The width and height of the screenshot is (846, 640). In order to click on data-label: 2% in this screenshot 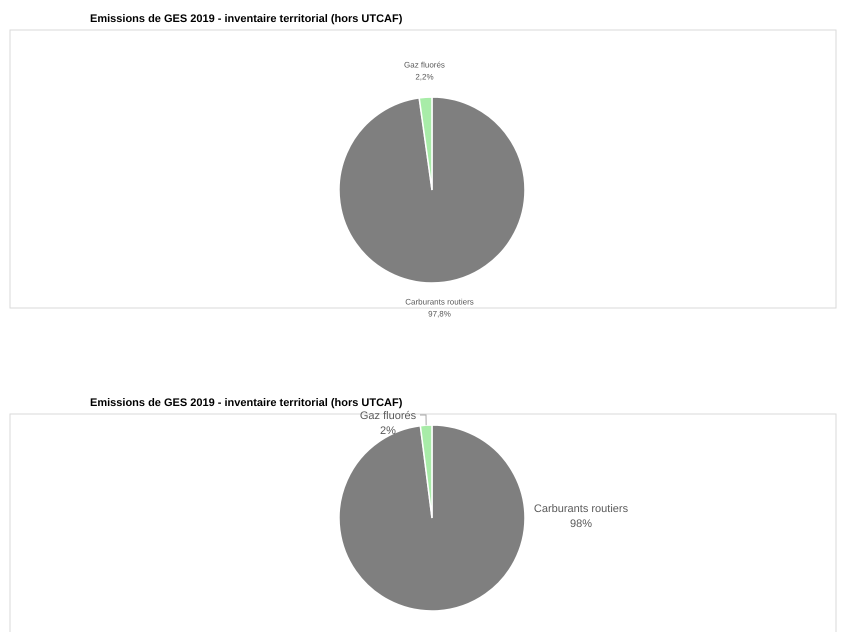, I will do `click(388, 431)`.